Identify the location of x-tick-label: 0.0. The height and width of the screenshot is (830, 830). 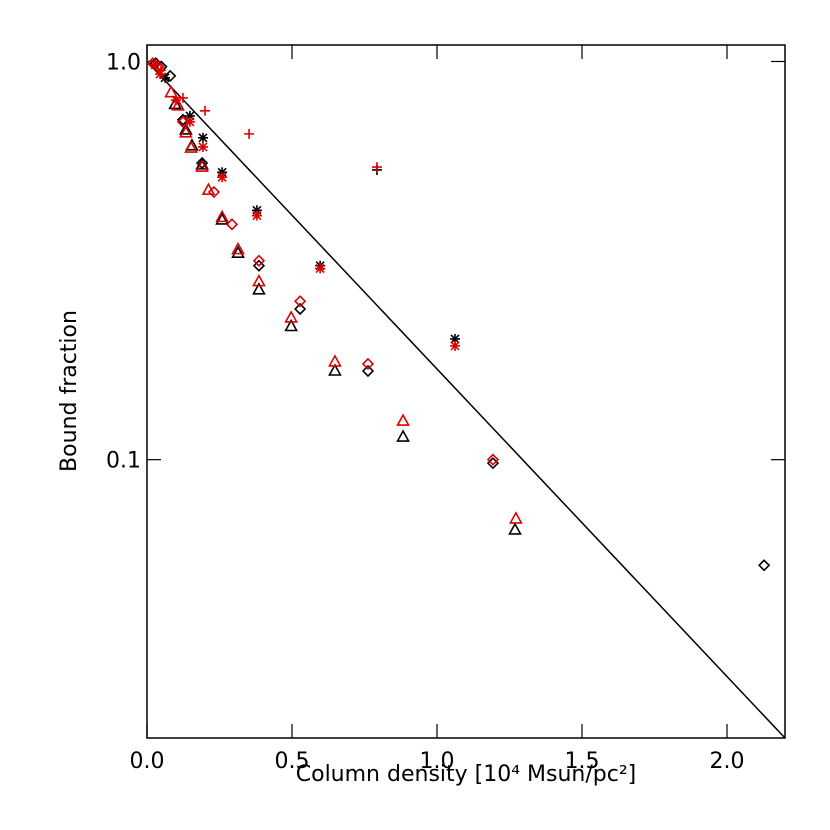
(147, 761).